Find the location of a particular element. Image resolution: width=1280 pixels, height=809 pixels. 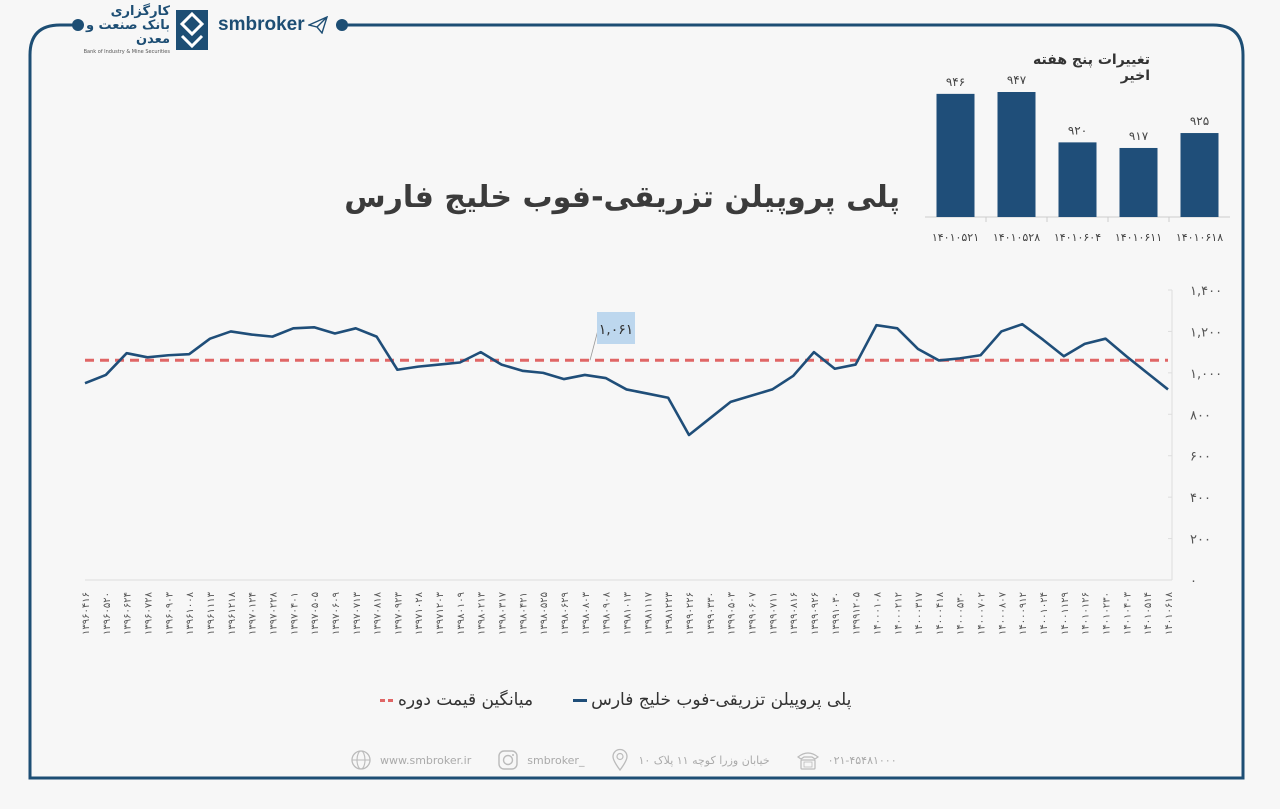

x-tick-label: ۱۳۹۶۱۲۱۸ is located at coordinates (232, 613).